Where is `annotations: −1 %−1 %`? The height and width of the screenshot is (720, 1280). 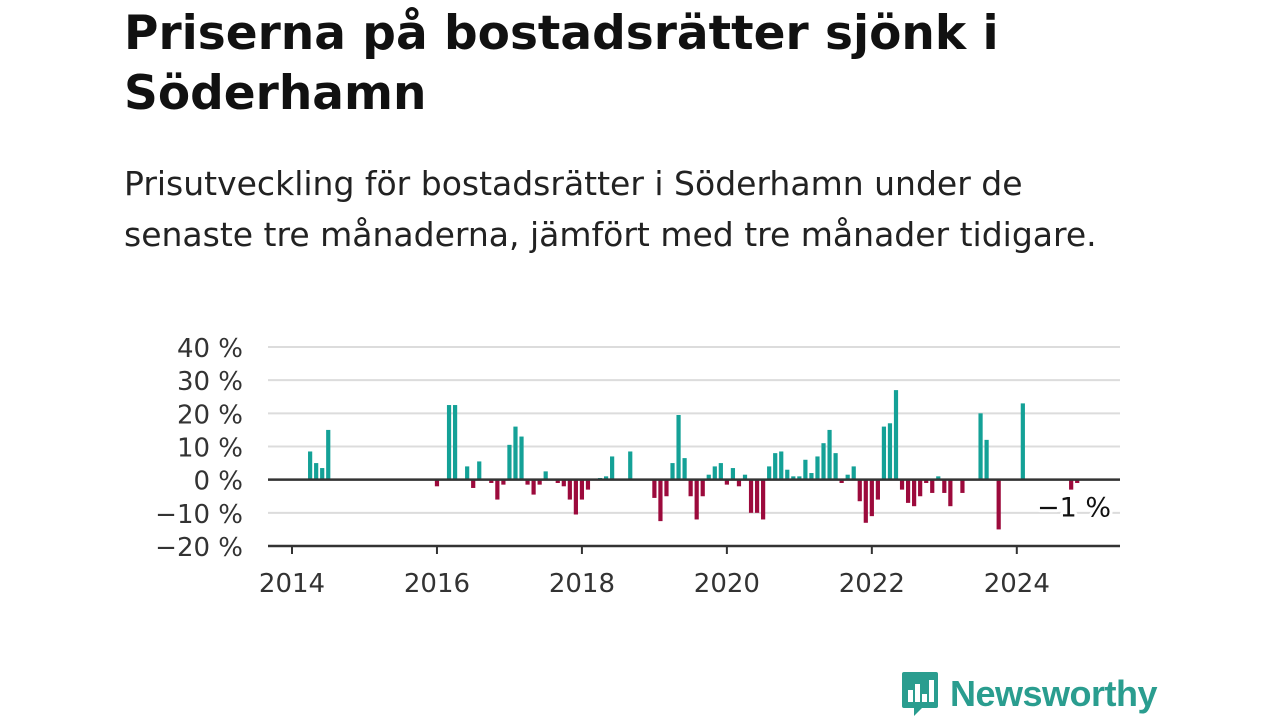
annotations: −1 %−1 % is located at coordinates (1074, 508).